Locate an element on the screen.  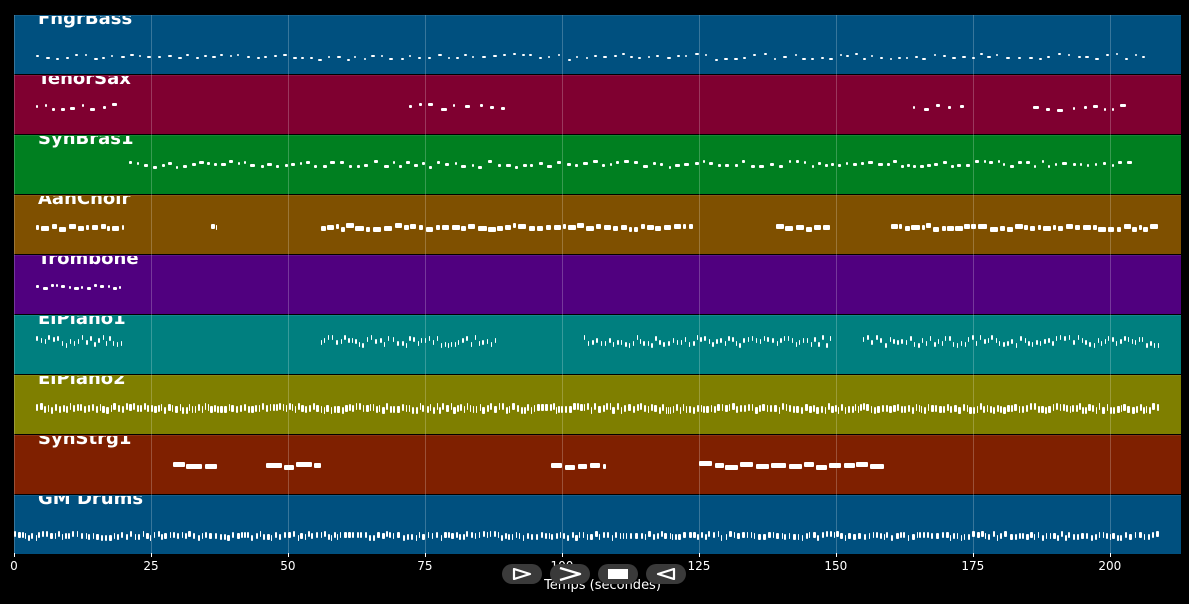
forward-icon is located at coordinates (570, 574).